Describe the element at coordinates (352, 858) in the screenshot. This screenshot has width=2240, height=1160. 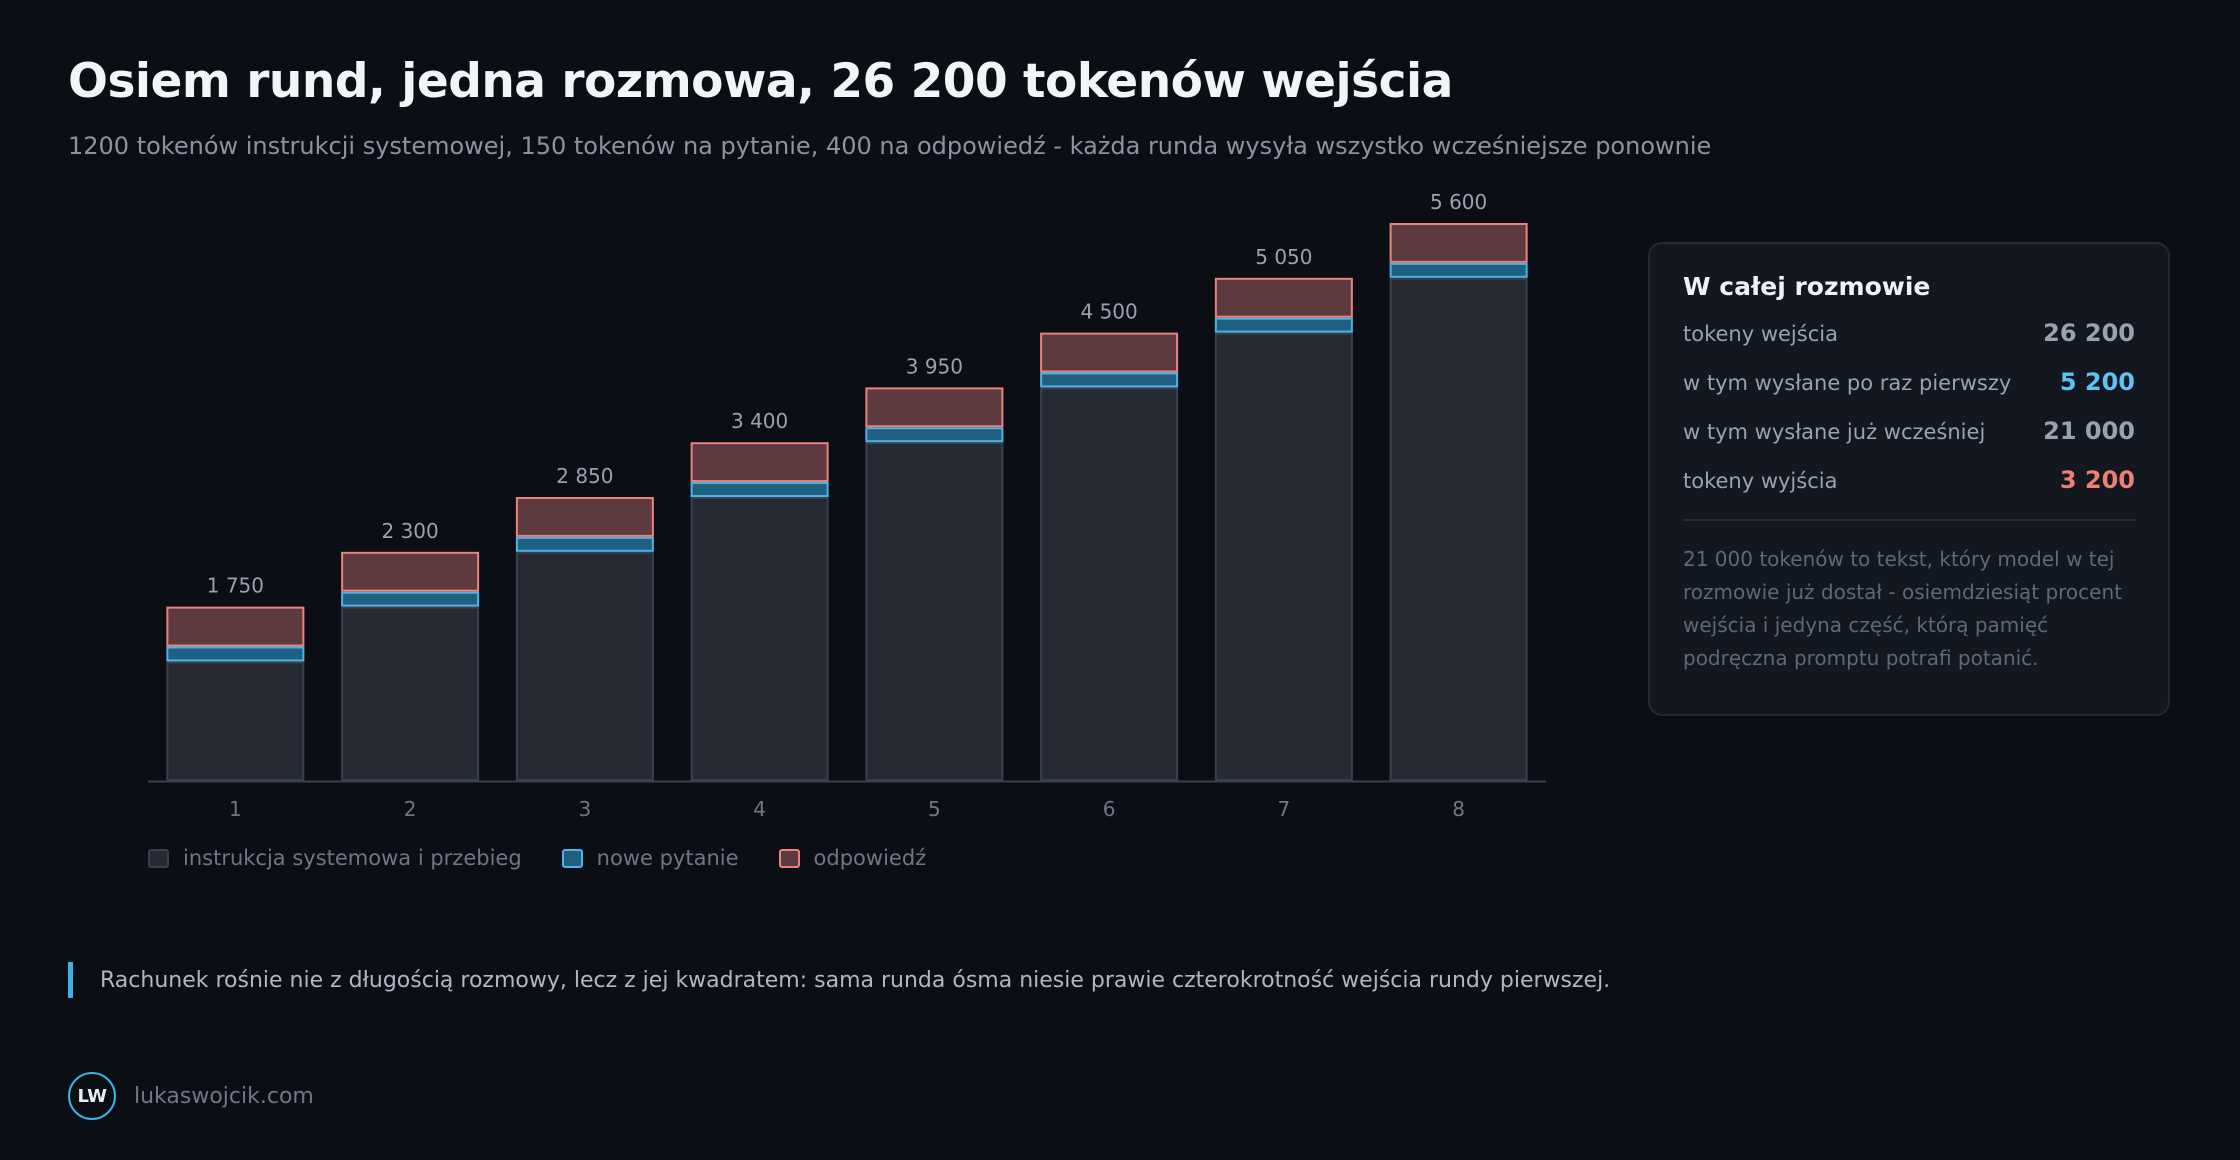
I see `legend-label-base: instrukcja systemowa i przebieg` at that location.